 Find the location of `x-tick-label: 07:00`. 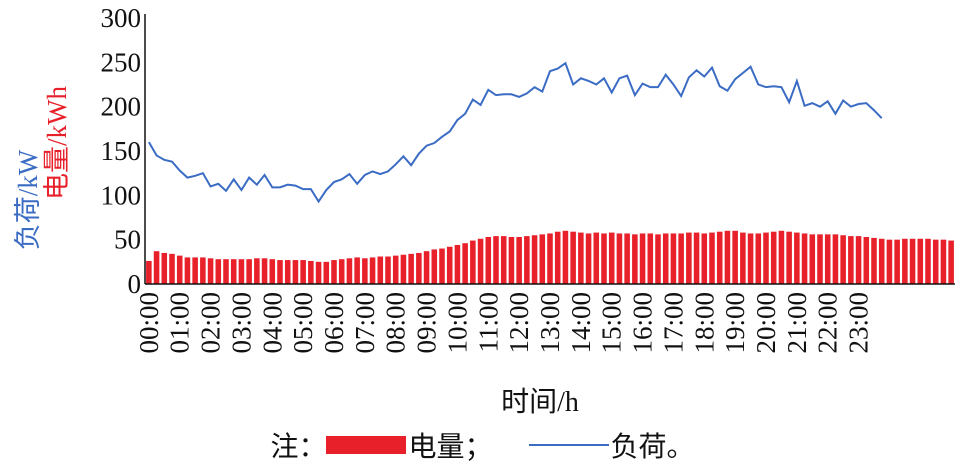

x-tick-label: 07:00 is located at coordinates (365, 323).